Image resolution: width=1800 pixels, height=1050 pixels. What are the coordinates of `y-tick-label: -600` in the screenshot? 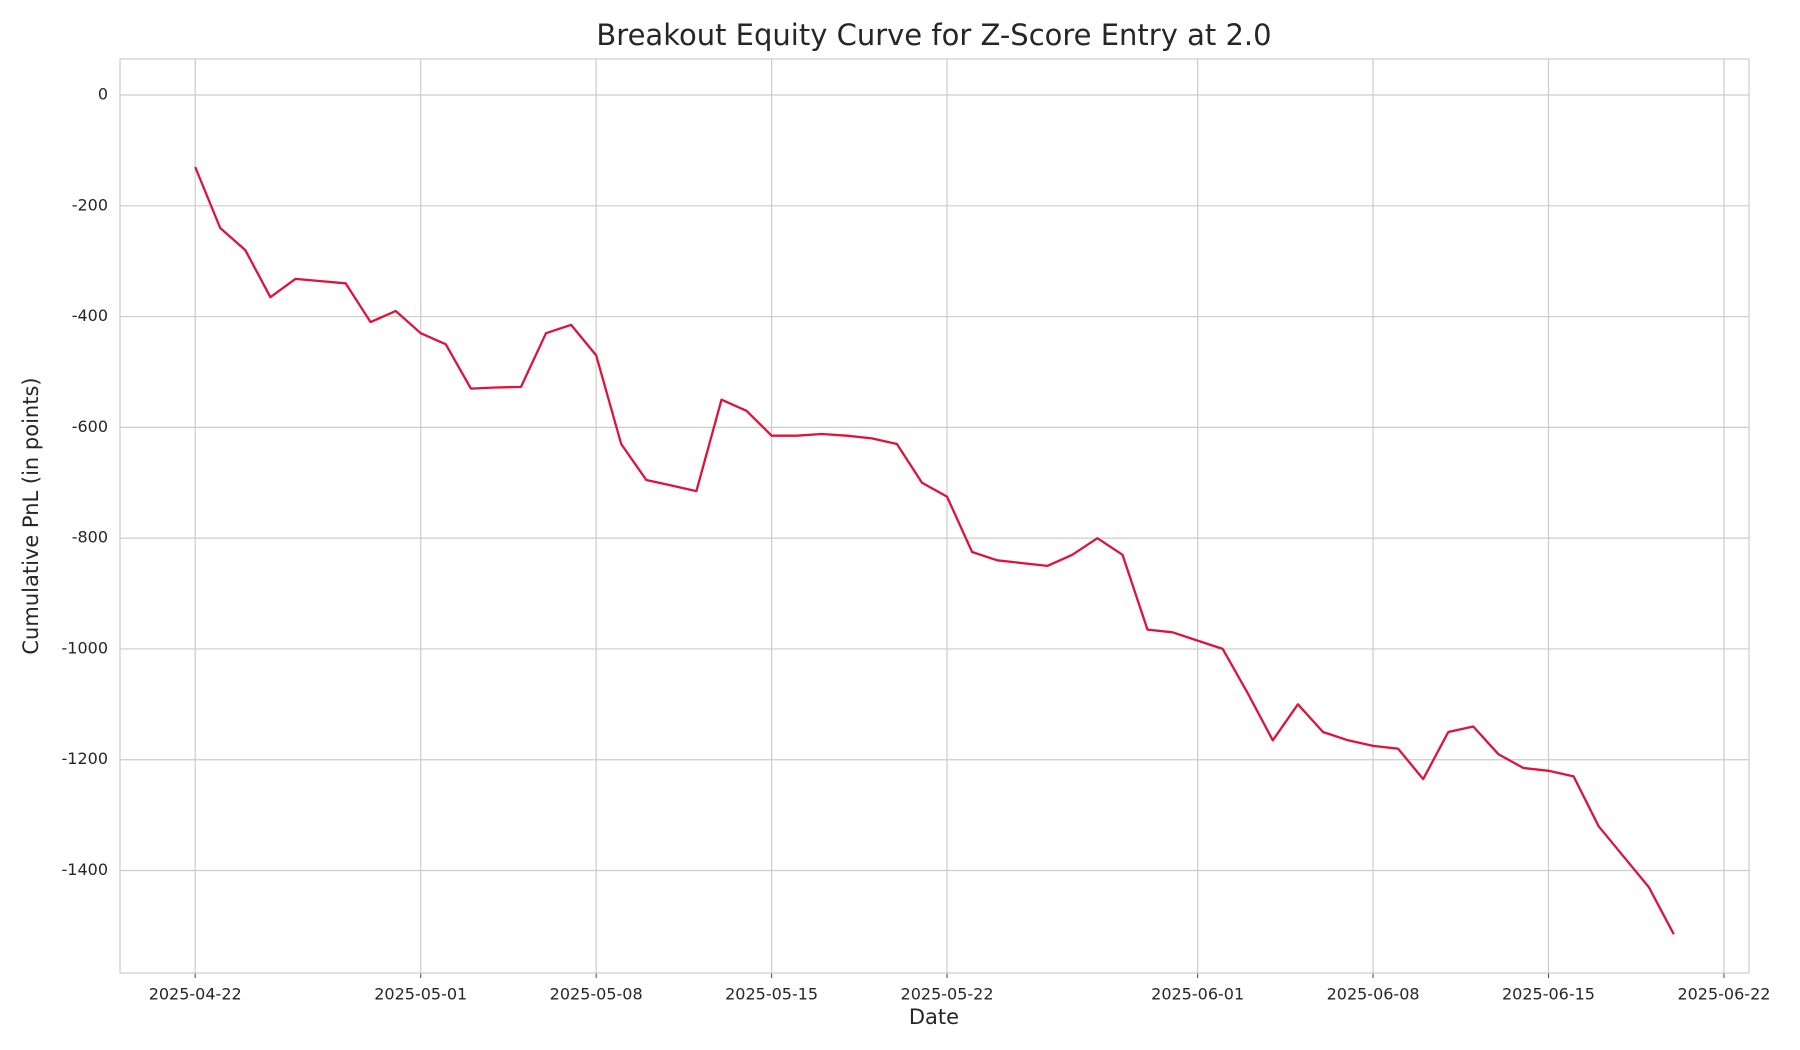 It's located at (90, 426).